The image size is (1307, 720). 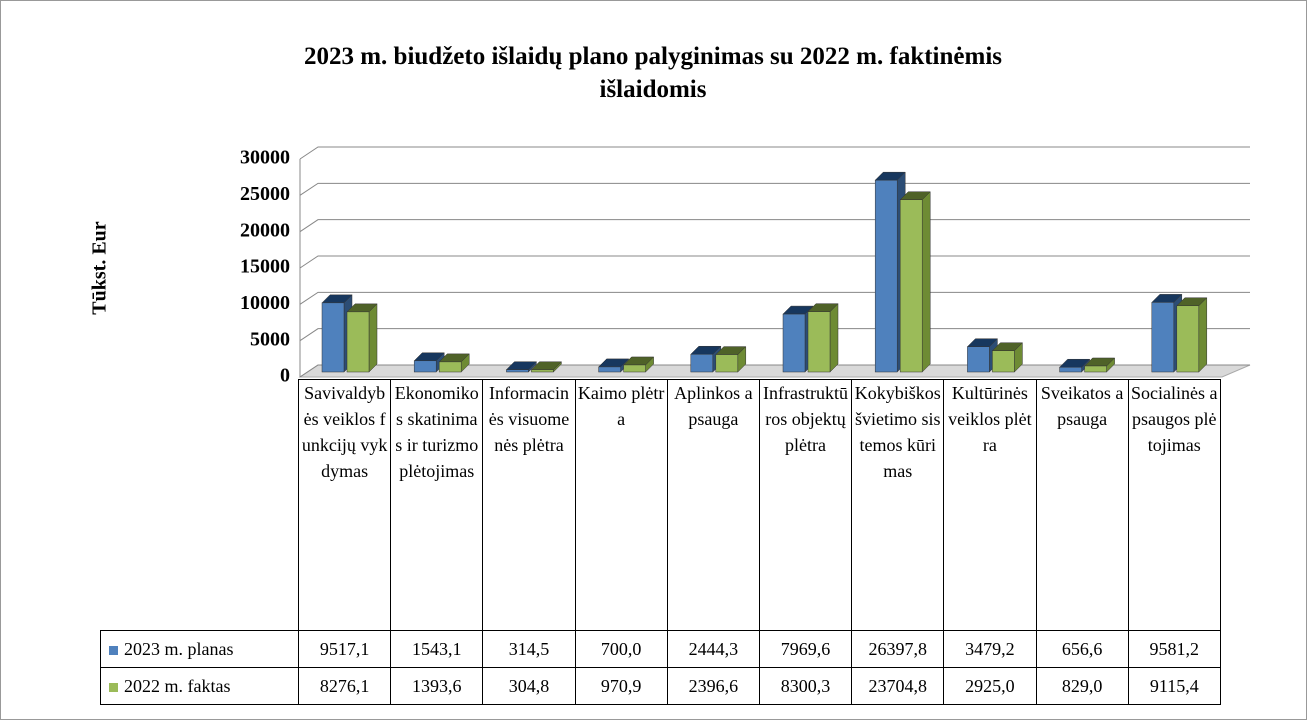 I want to click on category-label: Kultūrinės veiklos plėtra, so click(x=990, y=505).